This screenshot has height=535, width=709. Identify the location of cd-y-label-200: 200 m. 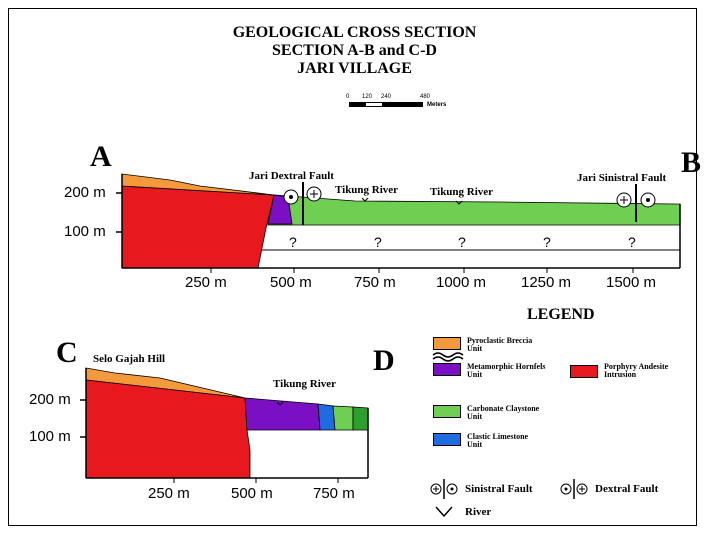
(50, 399).